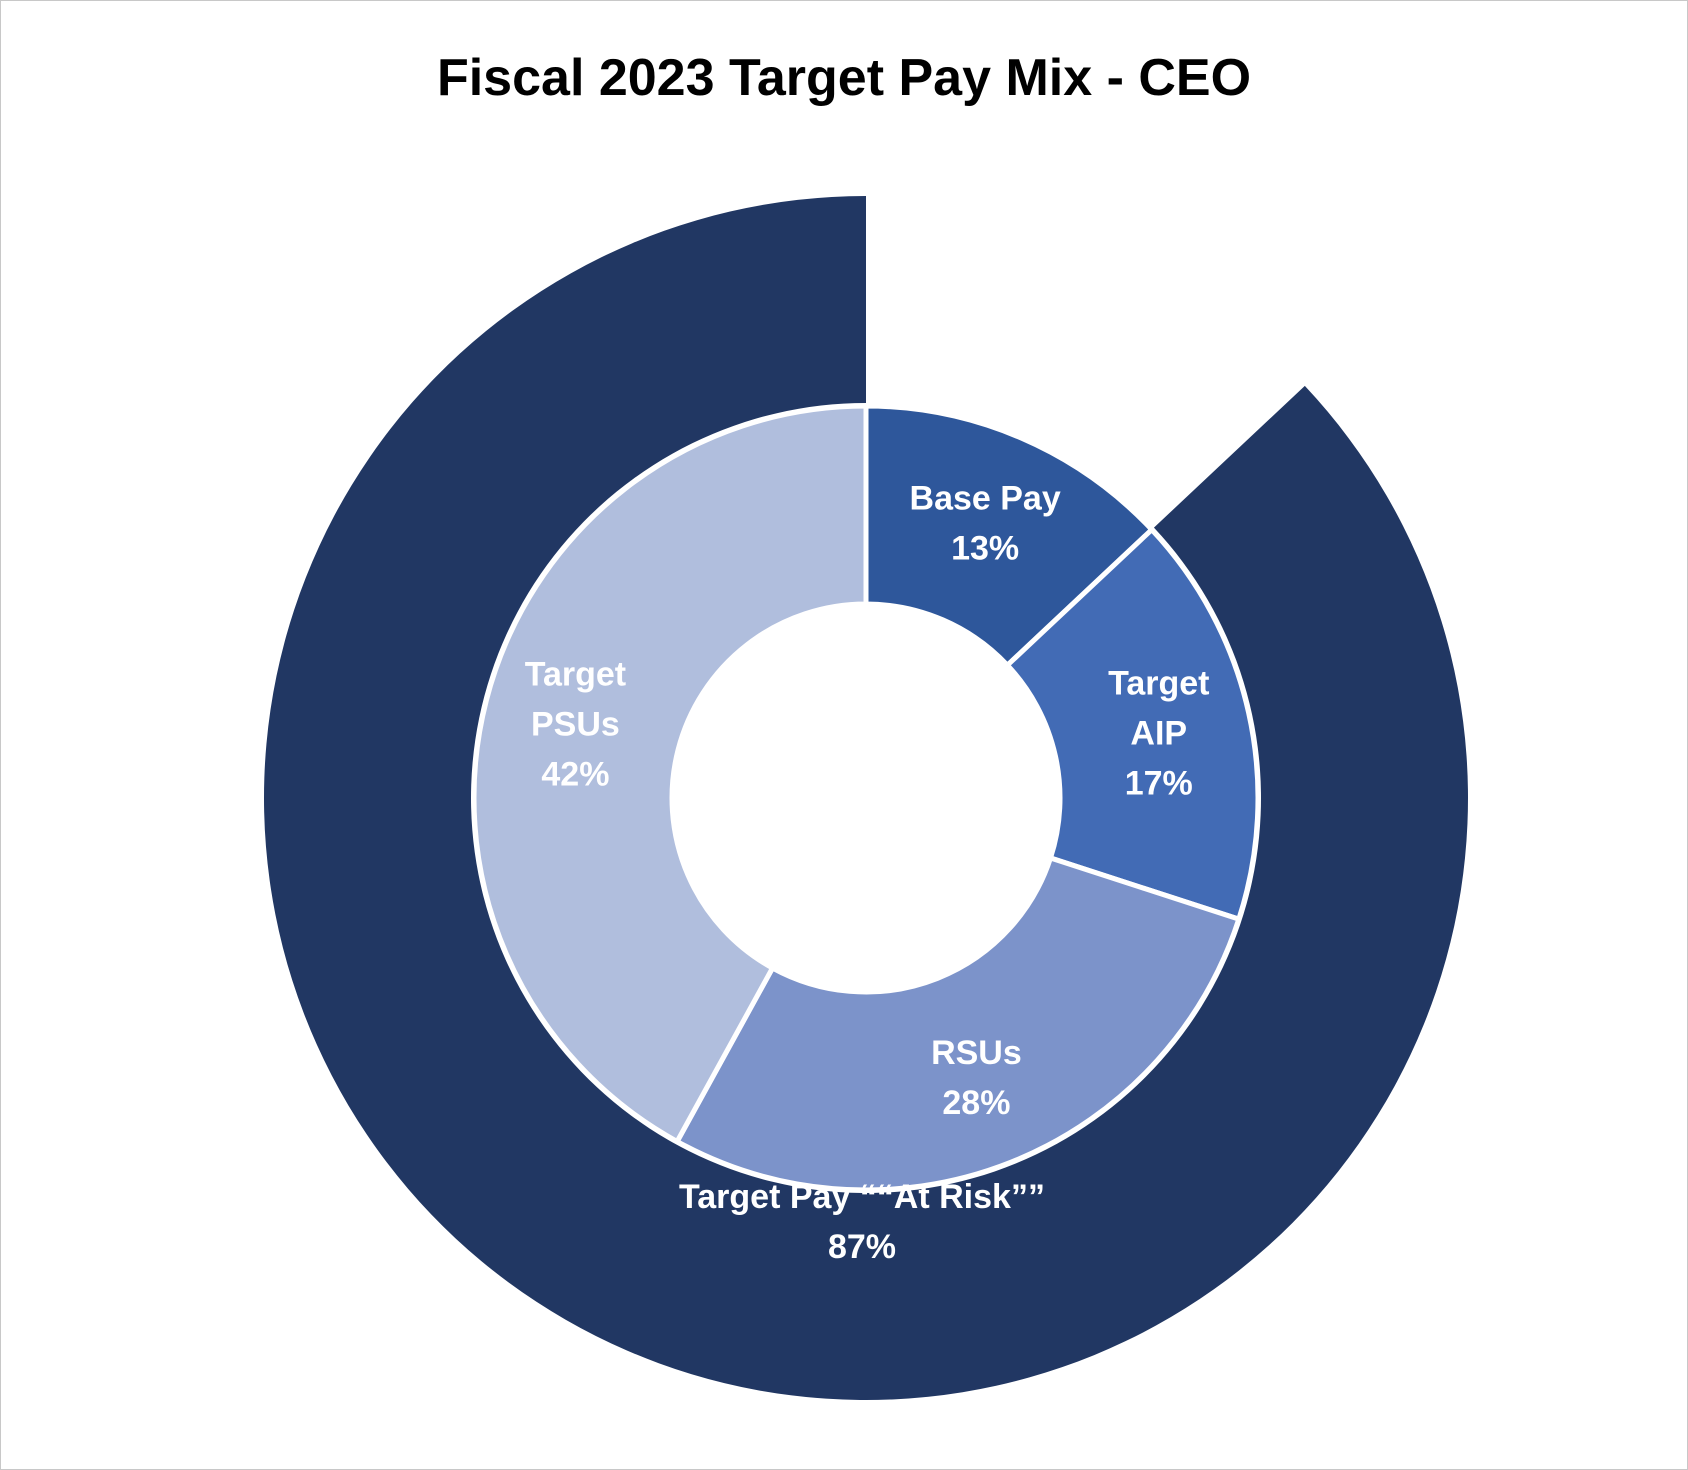  I want to click on inner-slice-base-pay, so click(1009, 536).